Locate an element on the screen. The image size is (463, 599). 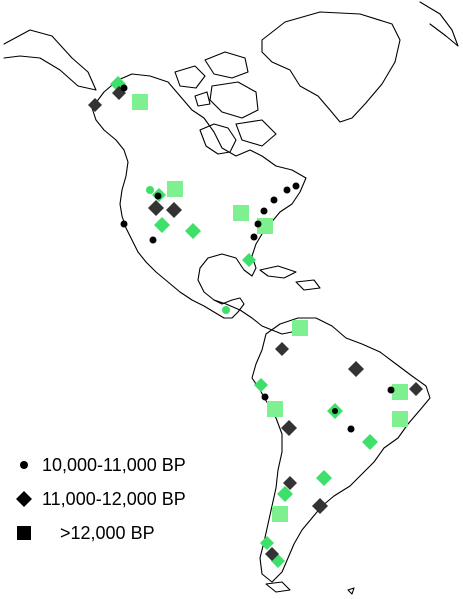
sites-circle-green is located at coordinates (188, 250).